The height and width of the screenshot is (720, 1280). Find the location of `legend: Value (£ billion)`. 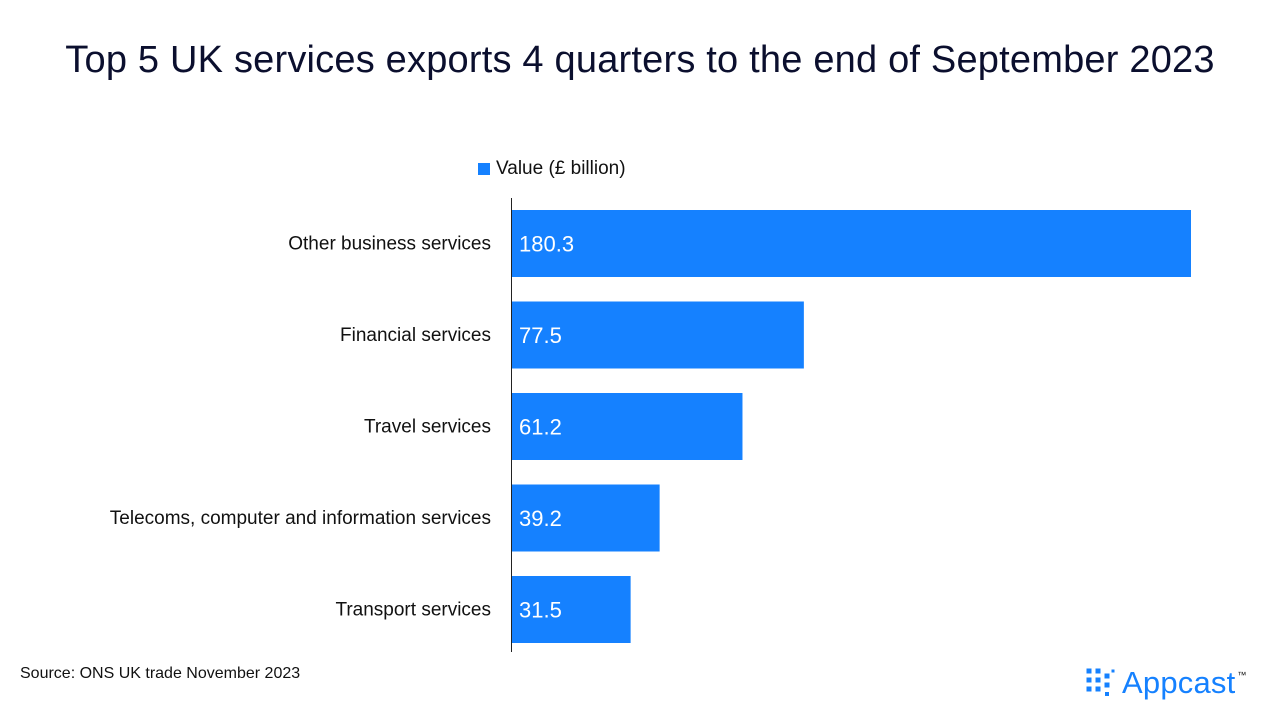

legend: Value (£ billion) is located at coordinates (552, 169).